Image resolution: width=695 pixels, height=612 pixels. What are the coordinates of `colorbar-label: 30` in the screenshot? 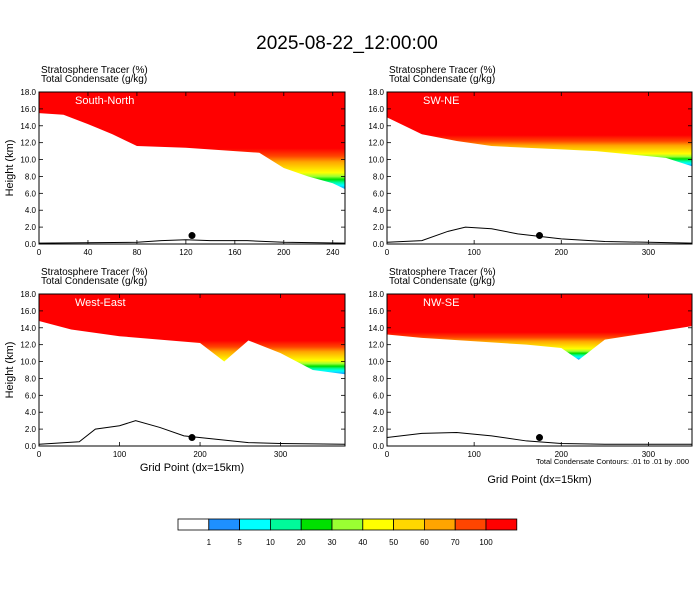 It's located at (332, 542).